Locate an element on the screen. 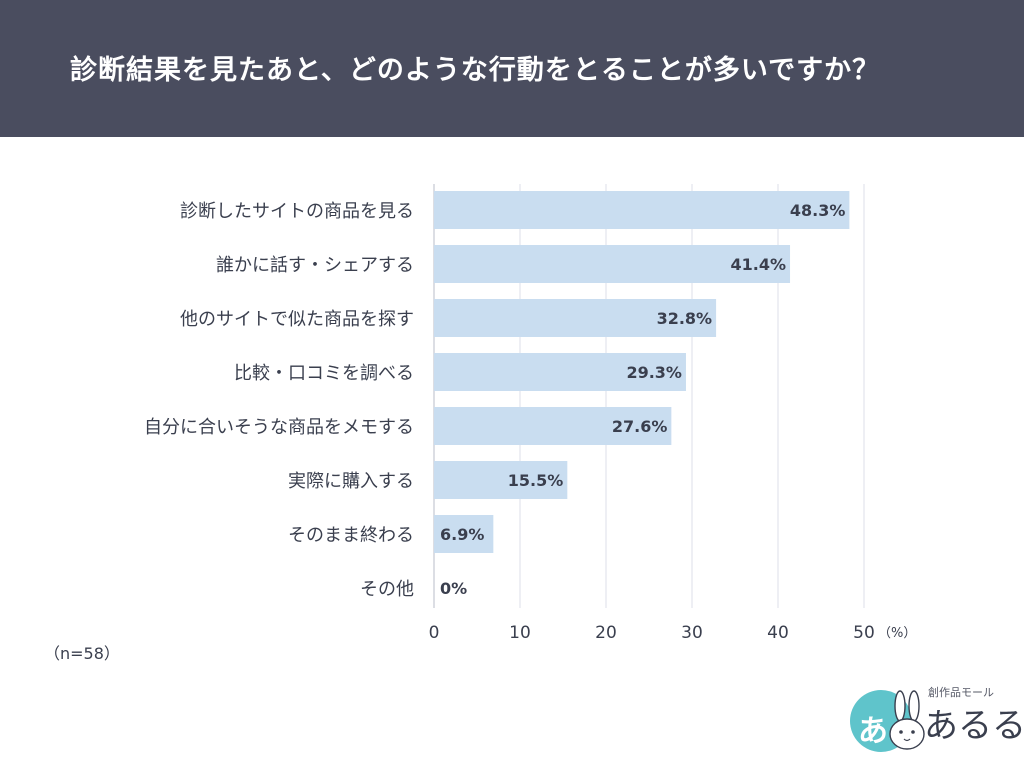 This screenshot has height=768, width=1024. category-label: 比較・口コミを調べる is located at coordinates (324, 373).